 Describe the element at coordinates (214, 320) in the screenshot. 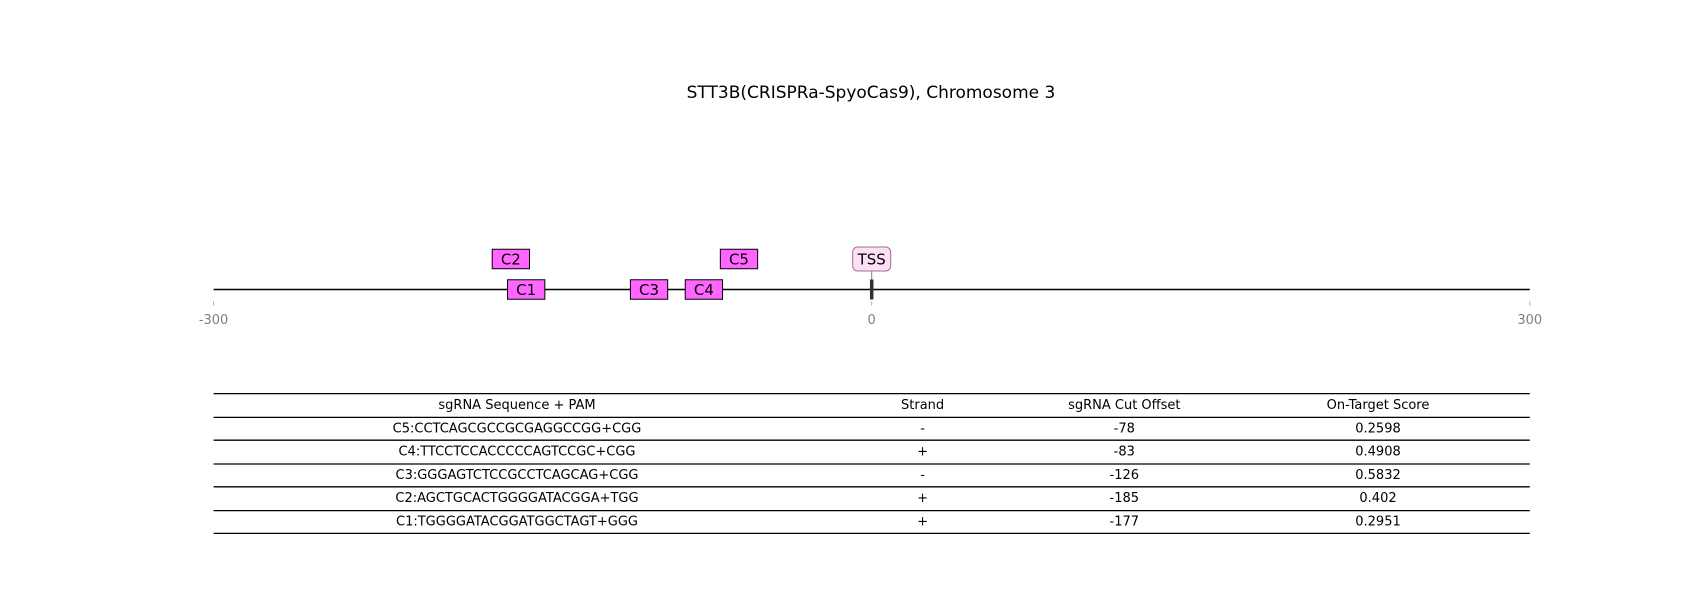

I see `x-tick-label: -300` at that location.